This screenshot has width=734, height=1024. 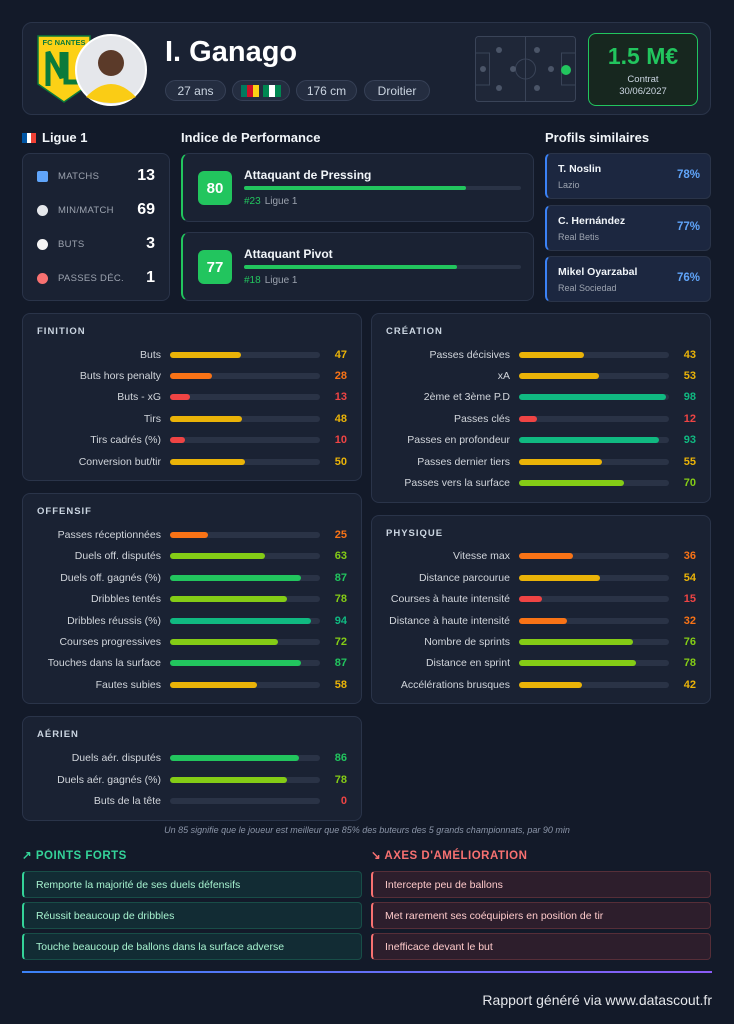 I want to click on metric-row: Duels aér. gagnés (%) 78, so click(x=192, y=779).